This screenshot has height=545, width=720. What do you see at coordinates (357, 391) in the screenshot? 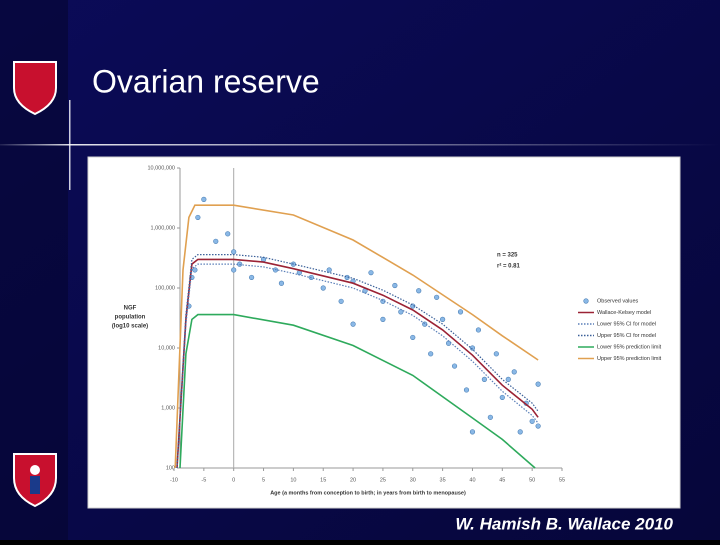
I see `series-line` at bounding box center [357, 391].